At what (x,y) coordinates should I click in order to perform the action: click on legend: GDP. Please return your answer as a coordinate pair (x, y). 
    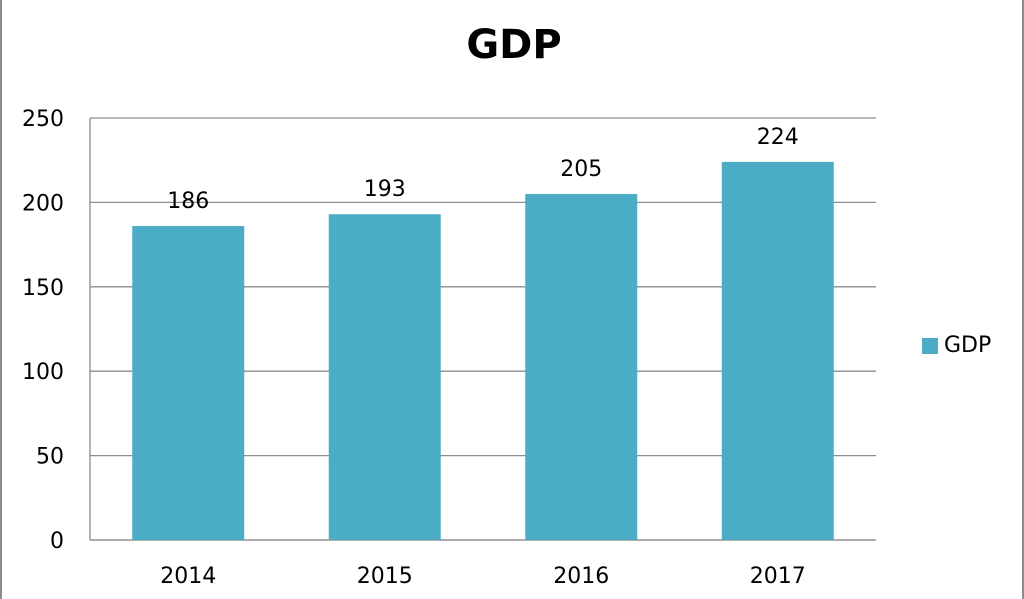
    Looking at the image, I should click on (956, 345).